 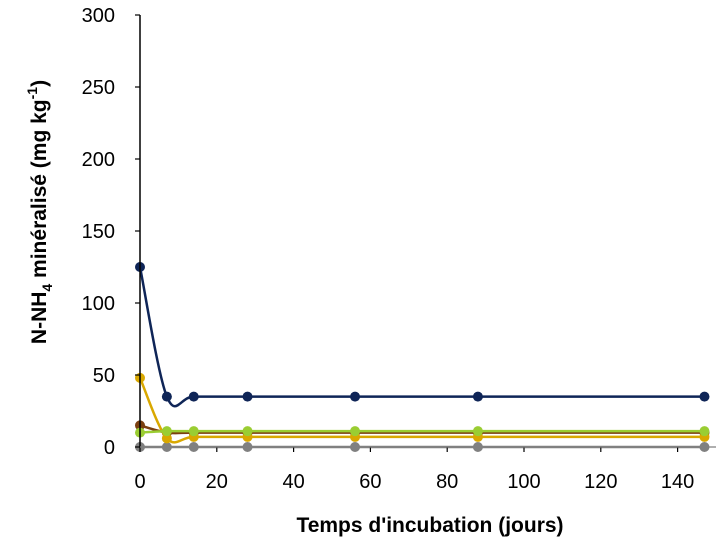 What do you see at coordinates (217, 482) in the screenshot?
I see `x-tick-label: 20` at bounding box center [217, 482].